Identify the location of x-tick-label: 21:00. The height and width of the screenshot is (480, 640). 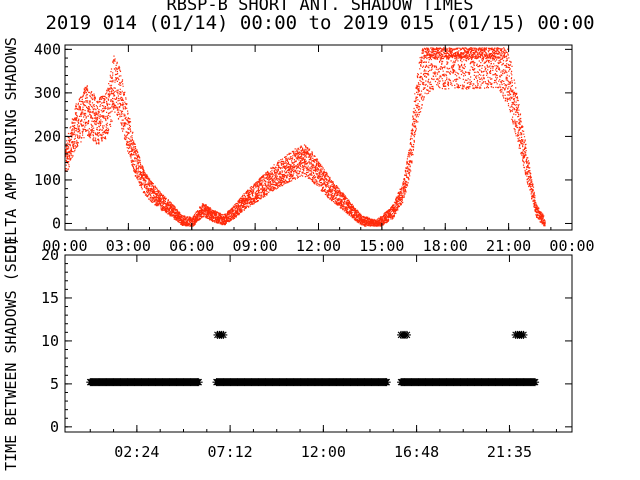
(508, 246).